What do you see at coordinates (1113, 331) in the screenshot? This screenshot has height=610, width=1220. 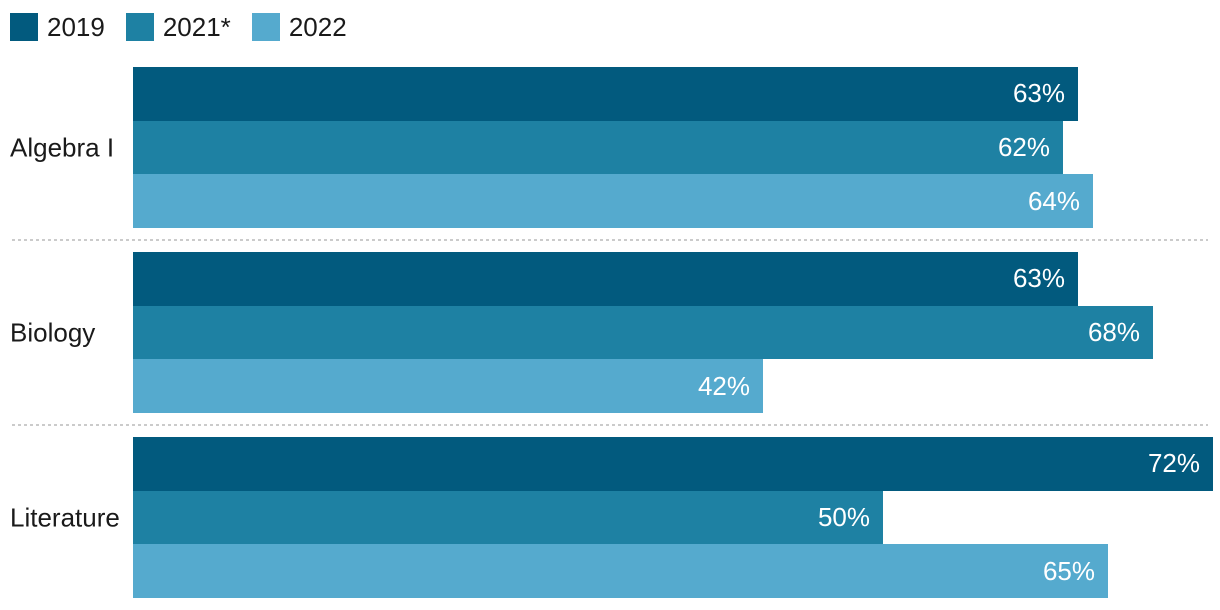 I see `bar-value-label: 68%` at bounding box center [1113, 331].